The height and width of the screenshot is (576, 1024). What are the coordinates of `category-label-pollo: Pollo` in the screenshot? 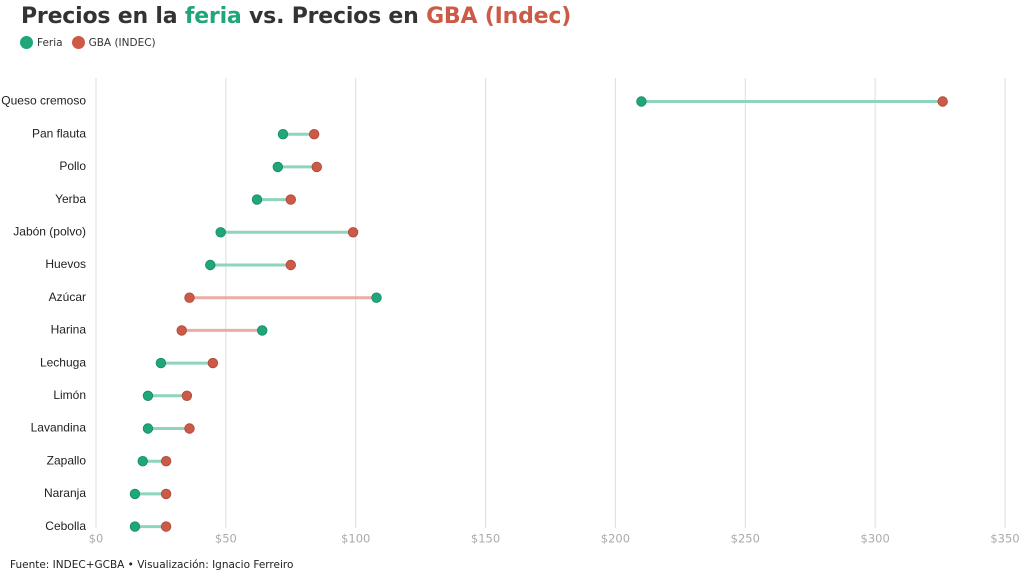 It's located at (72, 166).